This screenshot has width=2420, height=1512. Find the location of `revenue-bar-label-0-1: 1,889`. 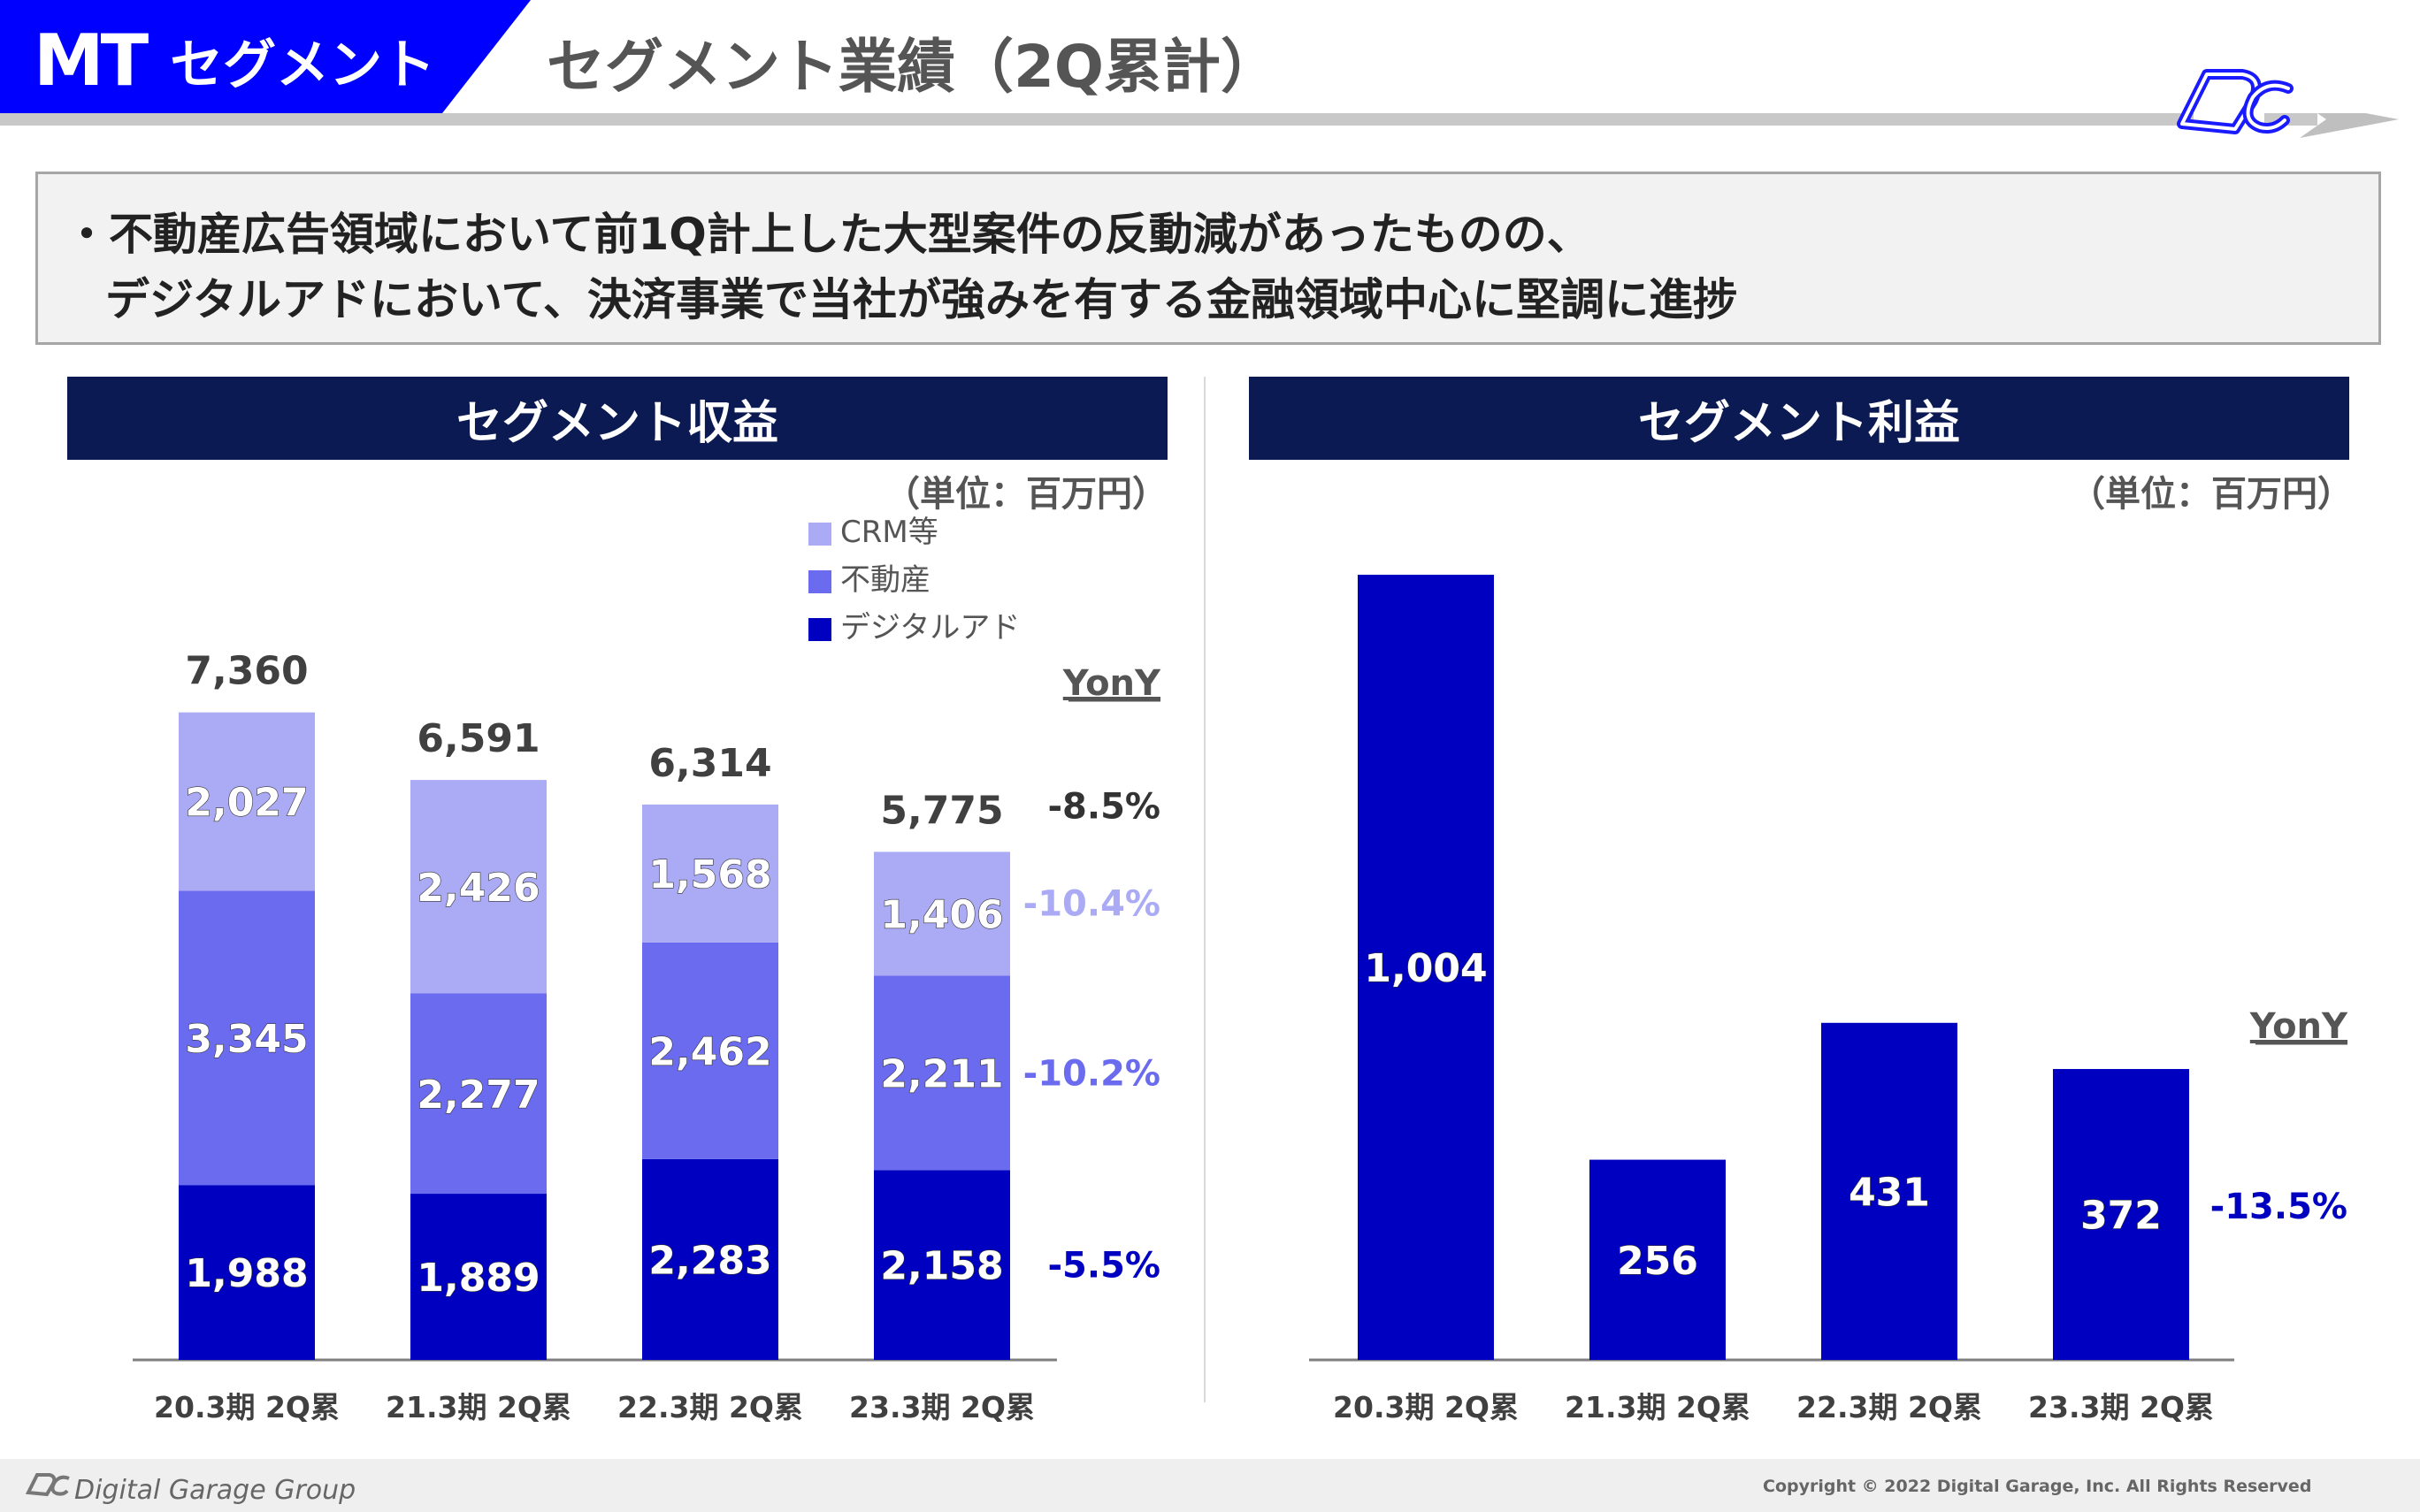

revenue-bar-label-0-1: 1,889 is located at coordinates (479, 1278).